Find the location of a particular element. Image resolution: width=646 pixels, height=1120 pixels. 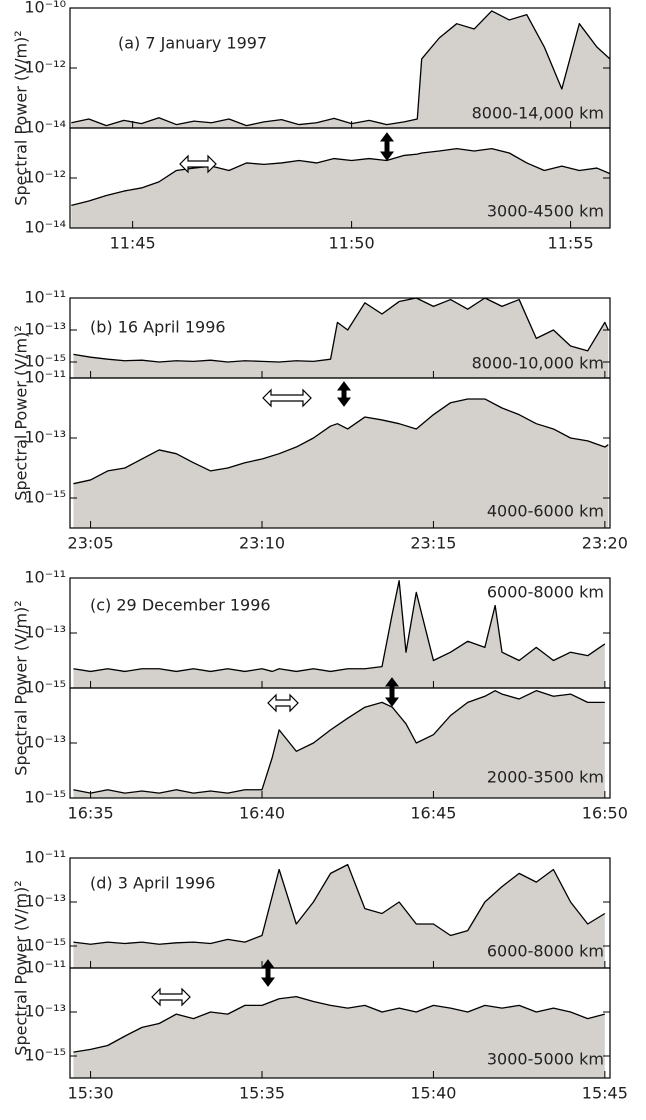

x-tick-label: 16:40 is located at coordinates (262, 813).